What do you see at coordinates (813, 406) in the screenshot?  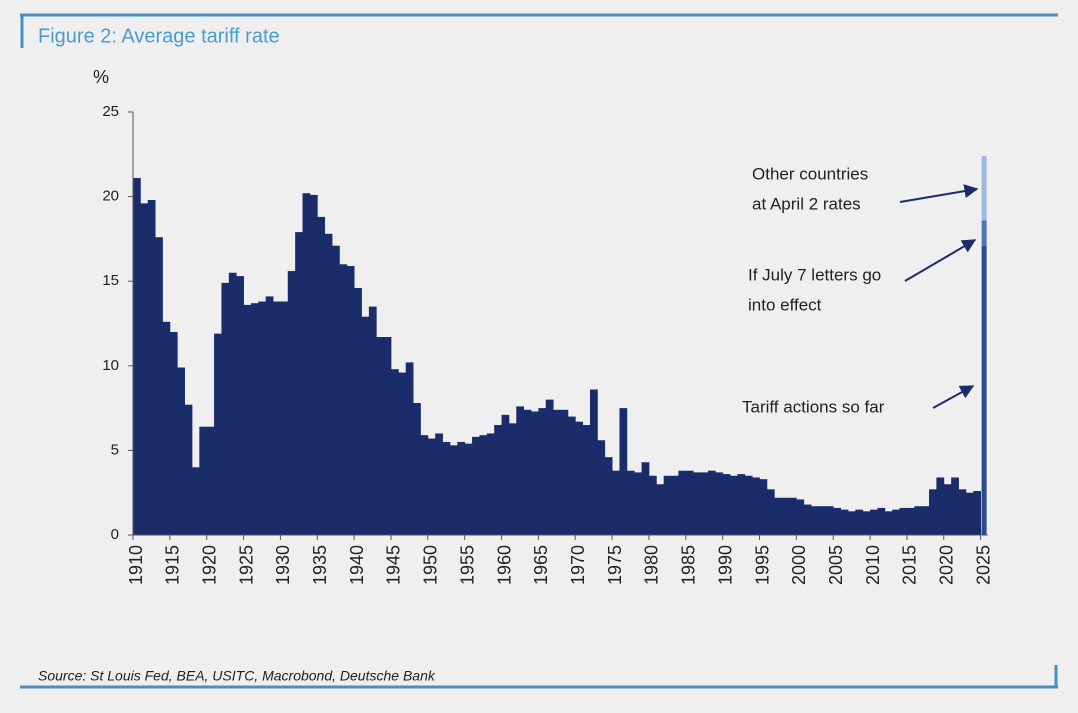 I see `annotation: Tariff actions so far` at bounding box center [813, 406].